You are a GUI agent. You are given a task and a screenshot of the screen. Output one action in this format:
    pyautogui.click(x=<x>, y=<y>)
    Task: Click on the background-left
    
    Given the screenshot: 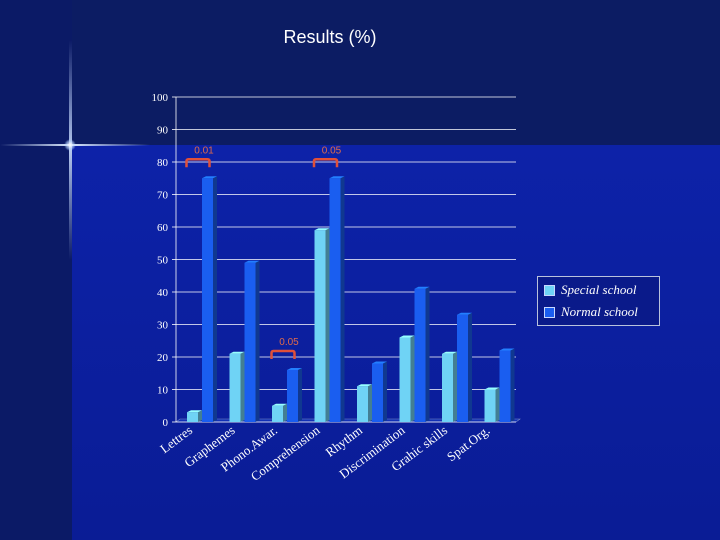 What is the action you would take?
    pyautogui.click(x=36, y=270)
    